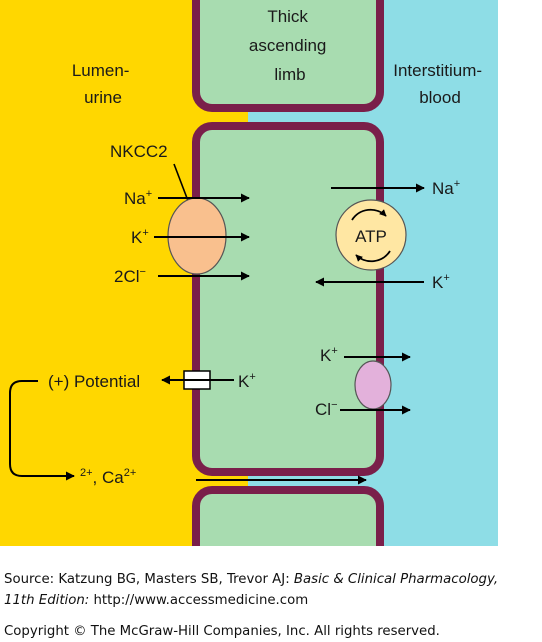 The image size is (542, 642). Describe the element at coordinates (42, 430) in the screenshot. I see `potential-loop-arrow` at that location.